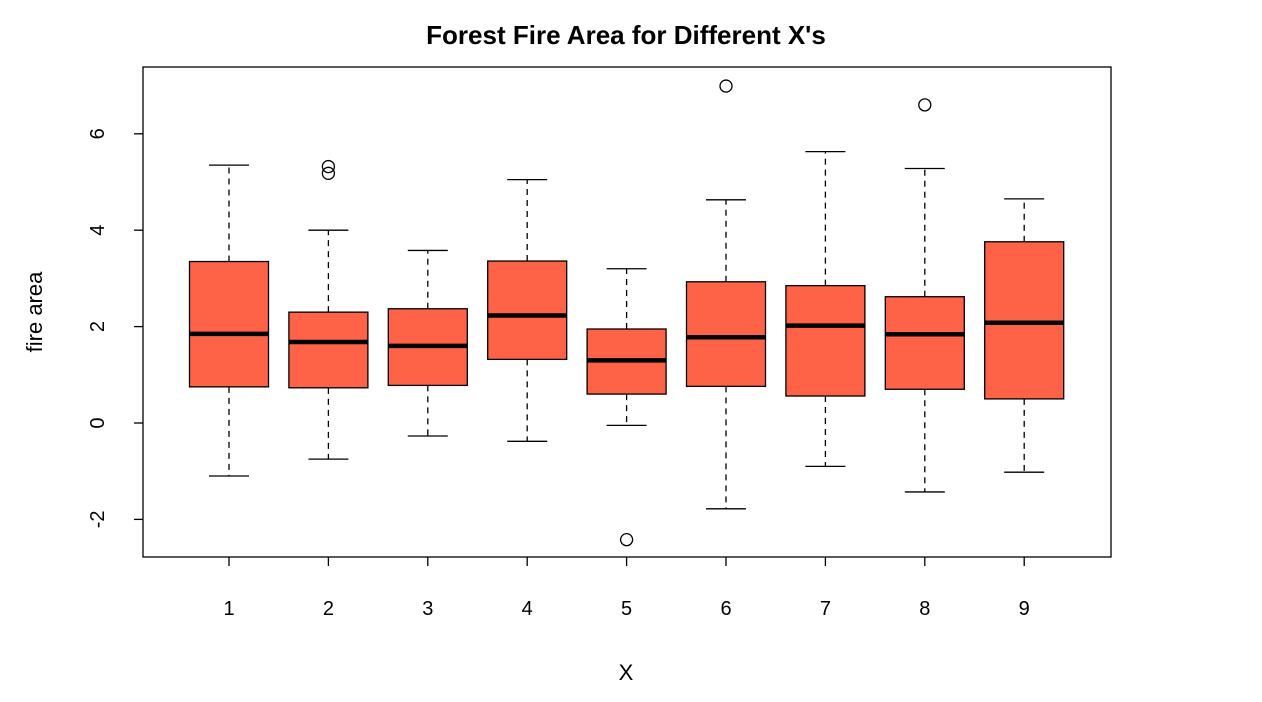 This screenshot has width=1262, height=702. Describe the element at coordinates (626, 609) in the screenshot. I see `x-tick-label: 5` at that location.